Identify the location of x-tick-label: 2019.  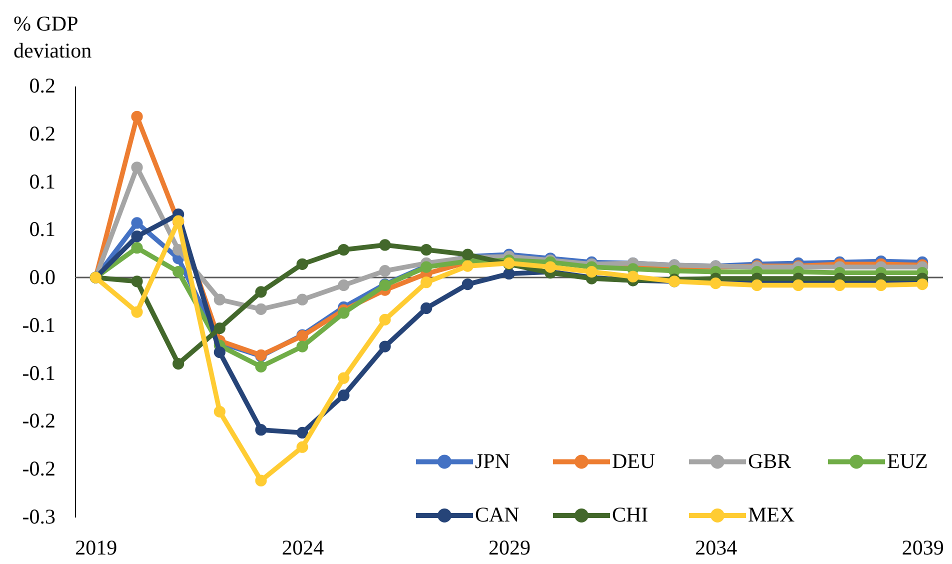
(96, 548).